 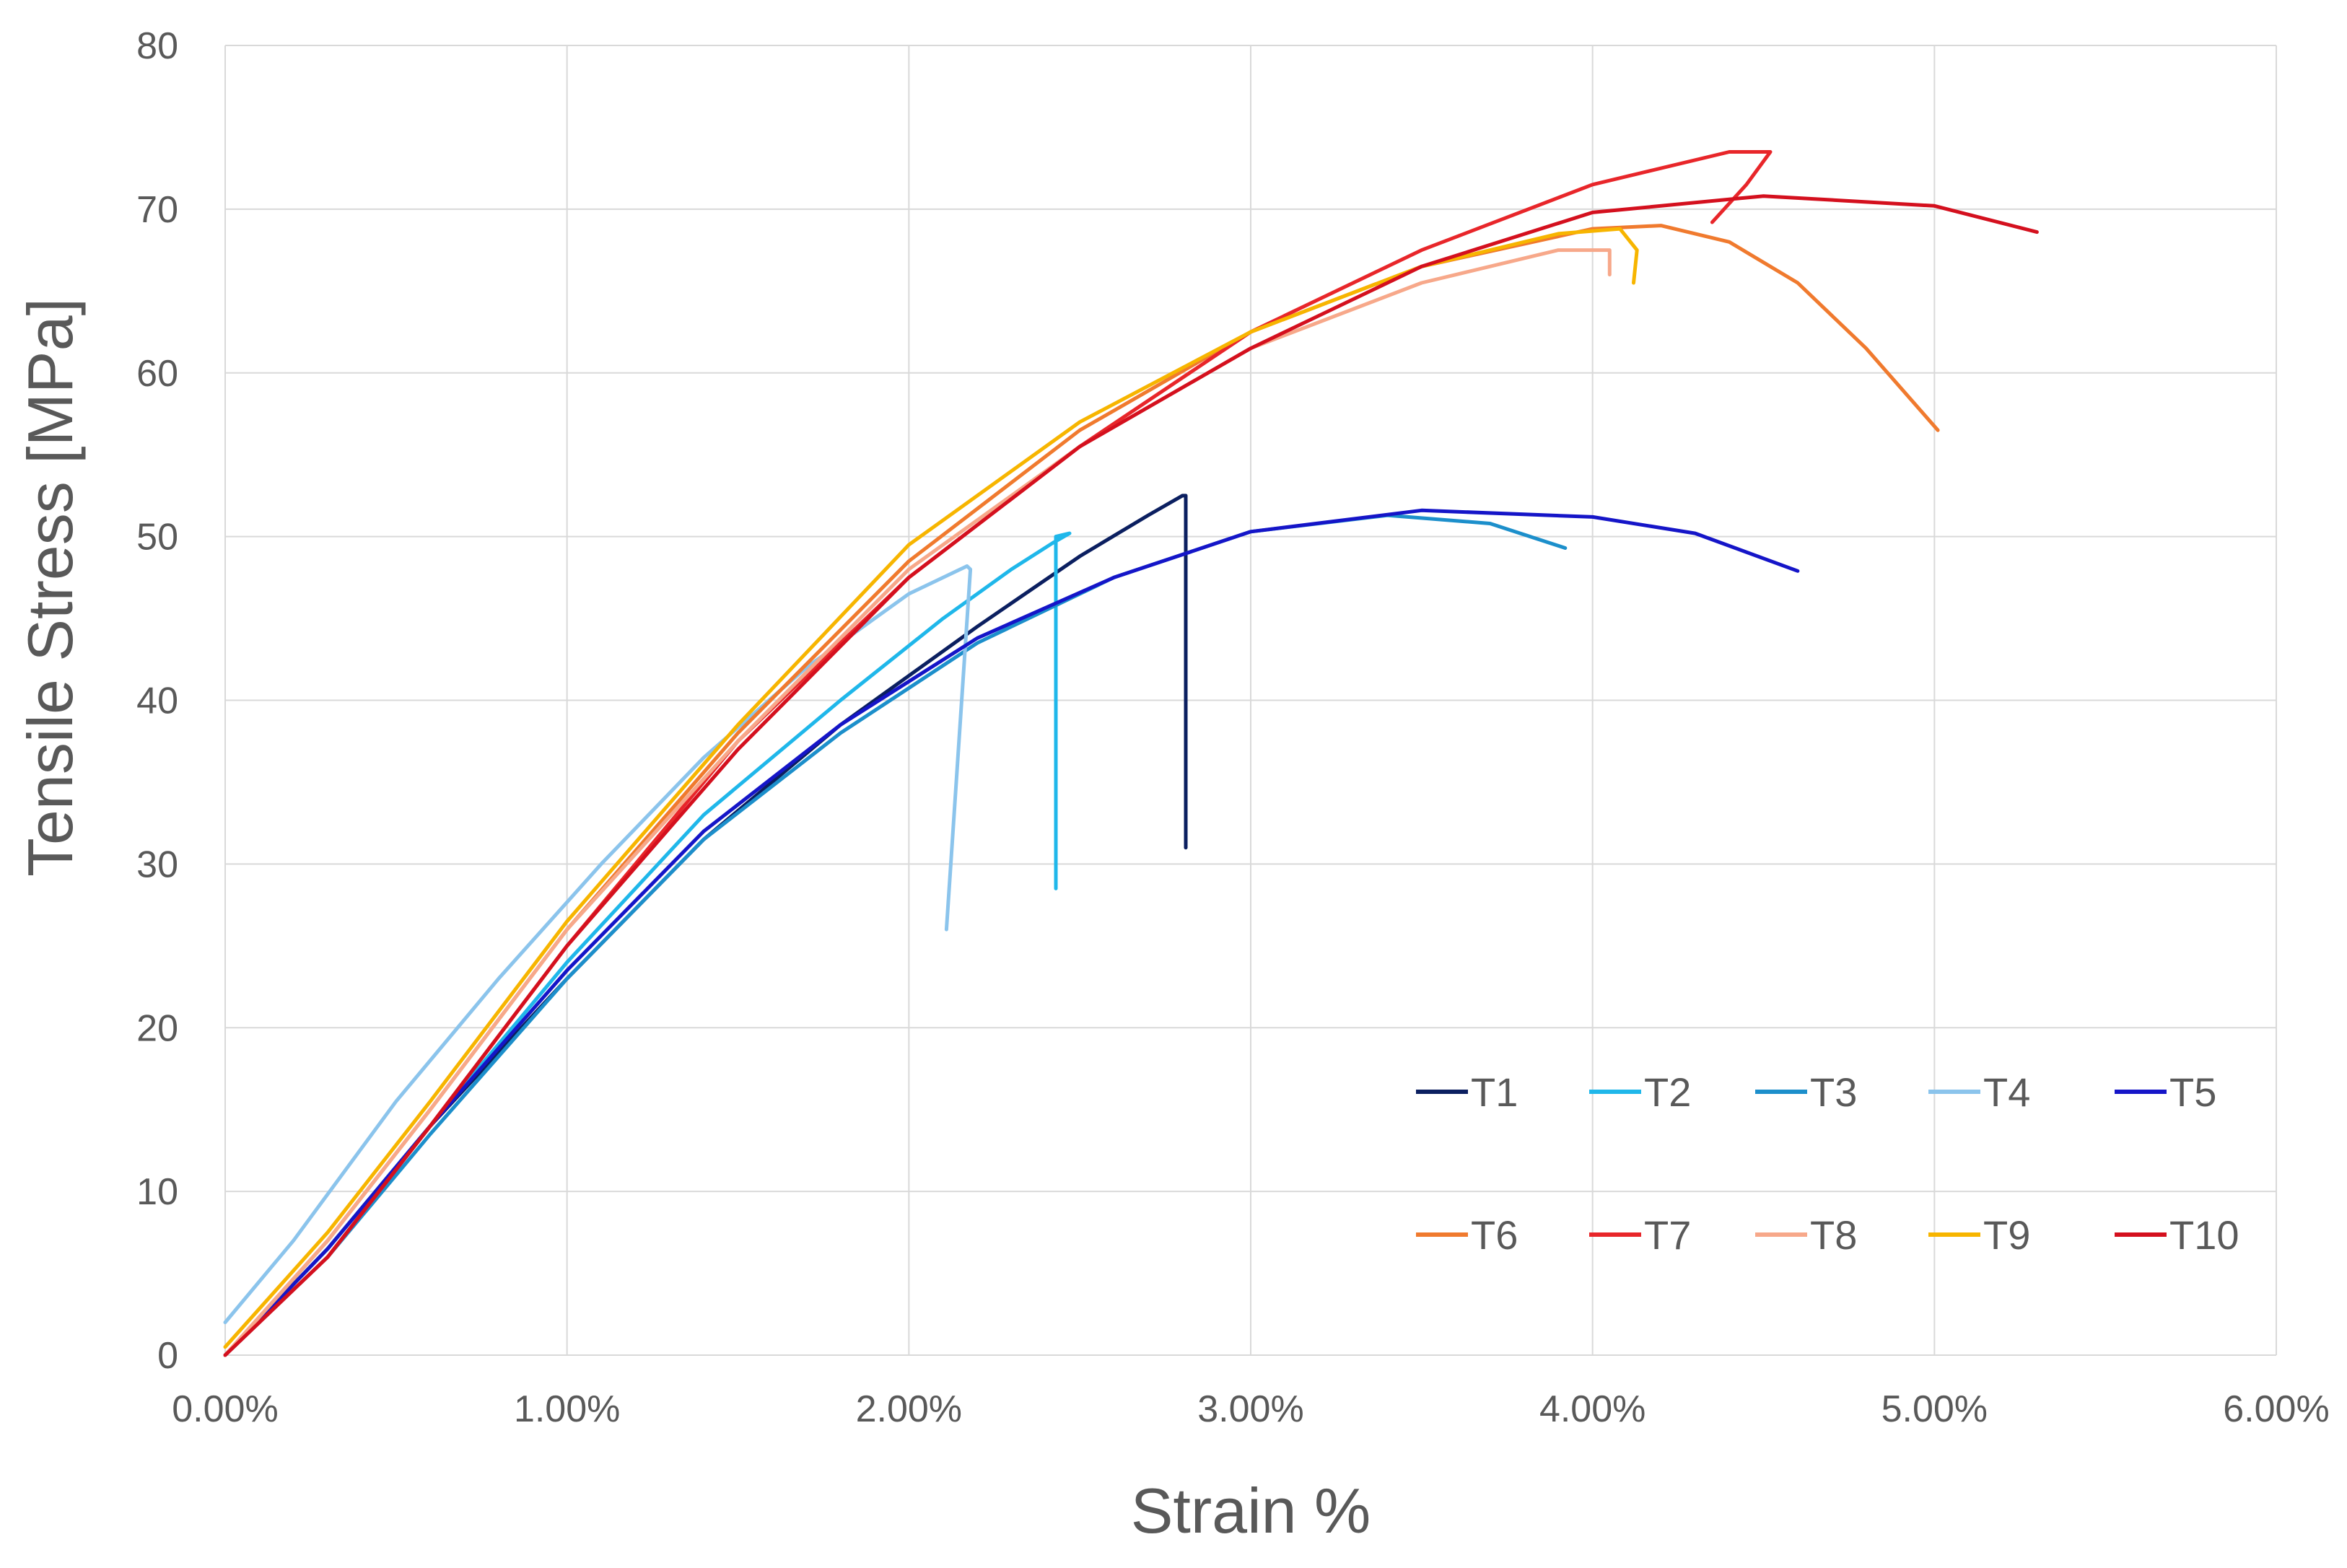 What do you see at coordinates (1640, 1235) in the screenshot?
I see `legend-entry-t7: T7` at bounding box center [1640, 1235].